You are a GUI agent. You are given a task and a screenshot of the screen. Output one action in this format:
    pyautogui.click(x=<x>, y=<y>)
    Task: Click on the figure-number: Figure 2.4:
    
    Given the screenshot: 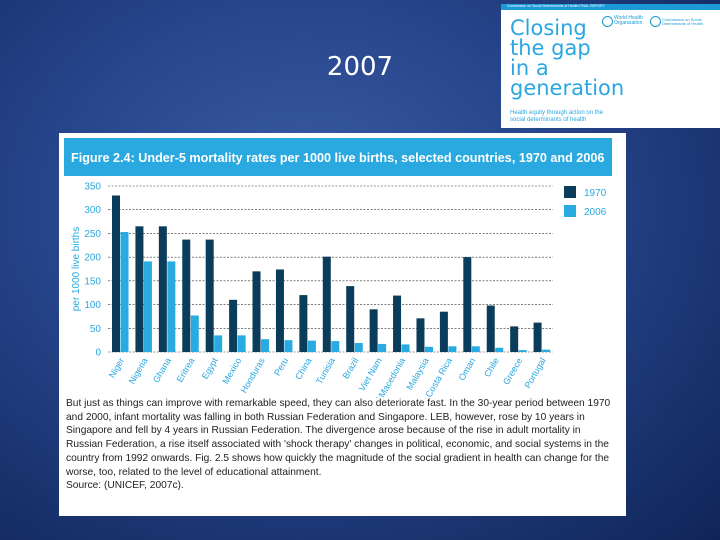 What is the action you would take?
    pyautogui.click(x=103, y=157)
    